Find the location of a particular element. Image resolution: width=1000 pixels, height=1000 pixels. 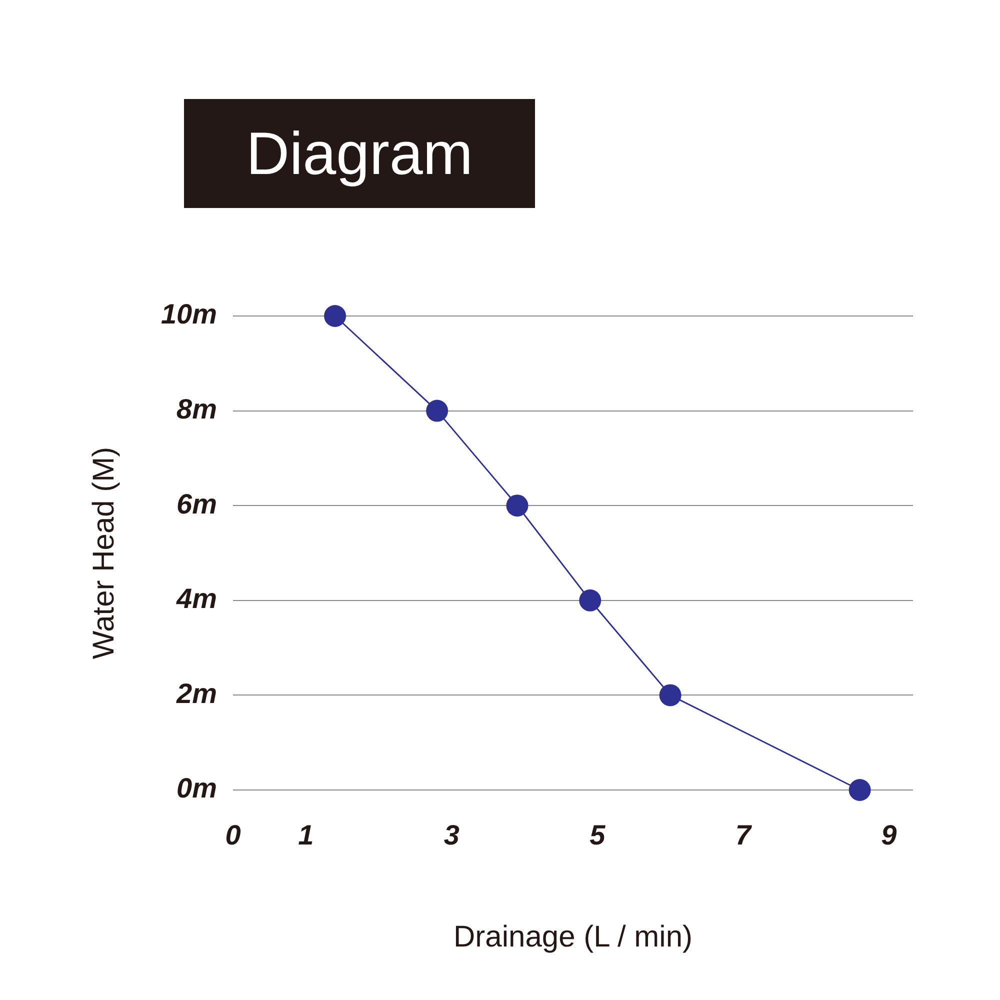

x-tick-label: 3 is located at coordinates (452, 835).